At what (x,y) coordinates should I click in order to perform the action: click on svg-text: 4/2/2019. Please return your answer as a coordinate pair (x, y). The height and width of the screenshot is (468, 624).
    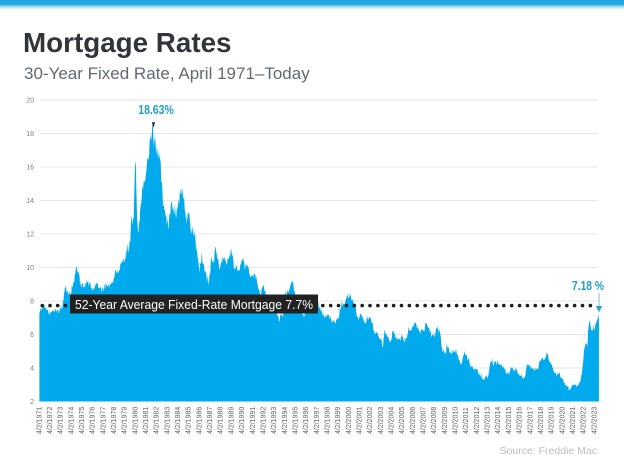
    Looking at the image, I should click on (552, 420).